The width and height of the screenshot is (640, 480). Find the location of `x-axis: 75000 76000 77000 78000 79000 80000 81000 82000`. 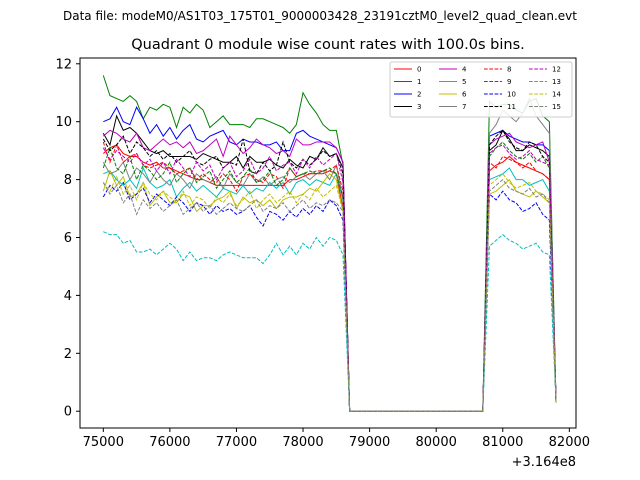

x-axis: 75000 76000 77000 78000 79000 80000 81000 82000 is located at coordinates (336, 439).